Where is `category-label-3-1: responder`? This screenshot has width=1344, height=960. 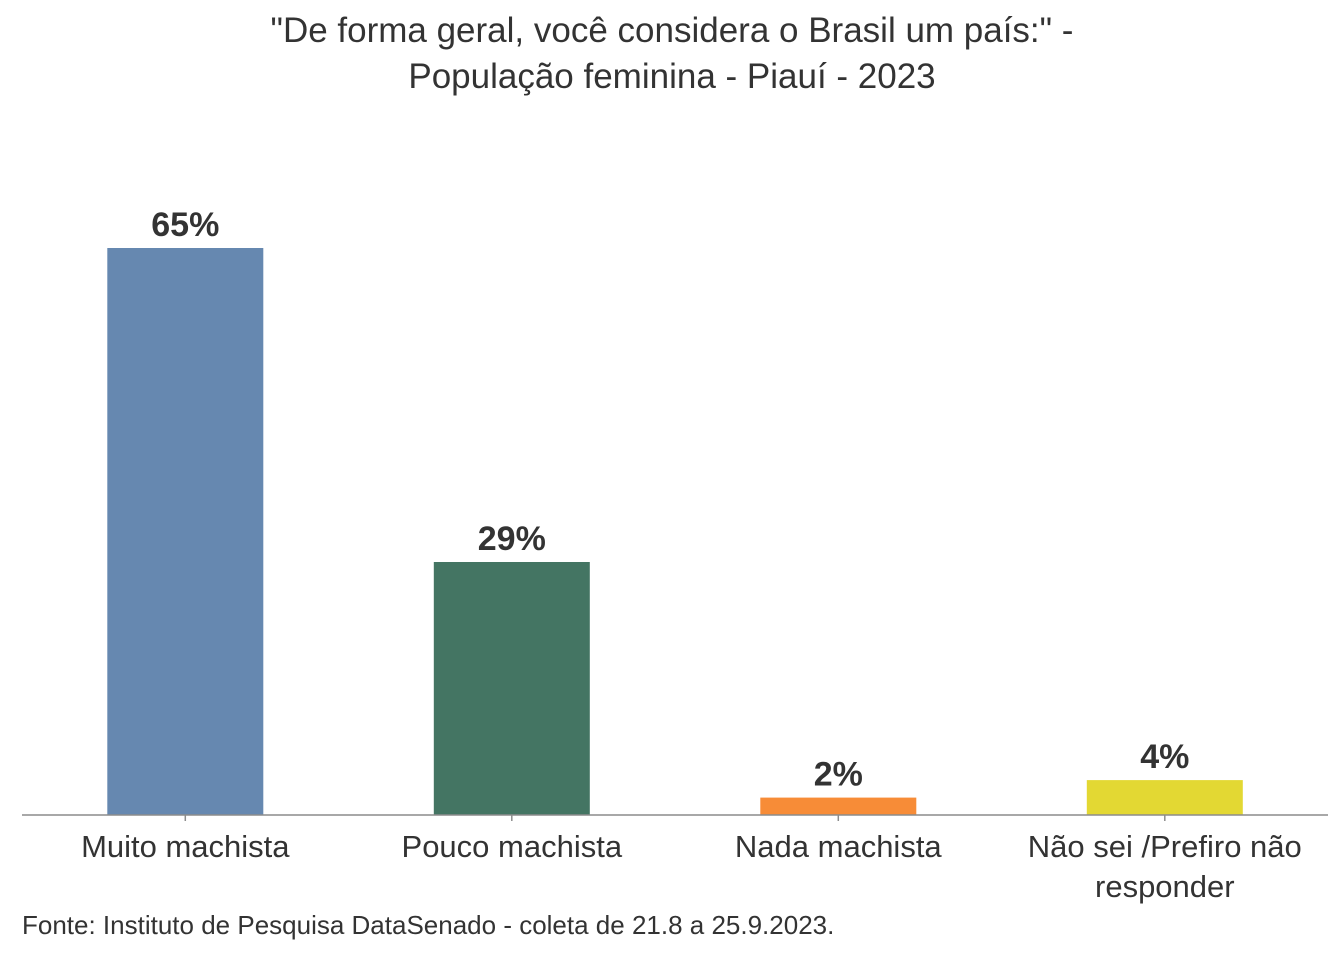 category-label-3-1: responder is located at coordinates (1165, 886).